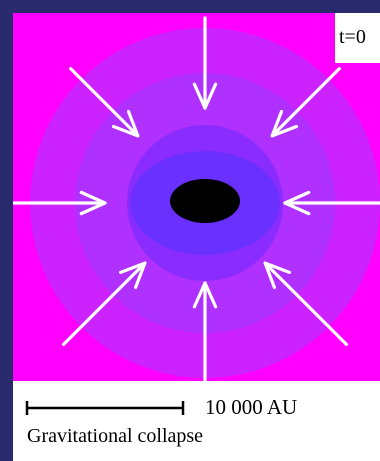 Image resolution: width=380 pixels, height=461 pixels. What do you see at coordinates (105, 408) in the screenshot?
I see `scale-bar-icon` at bounding box center [105, 408].